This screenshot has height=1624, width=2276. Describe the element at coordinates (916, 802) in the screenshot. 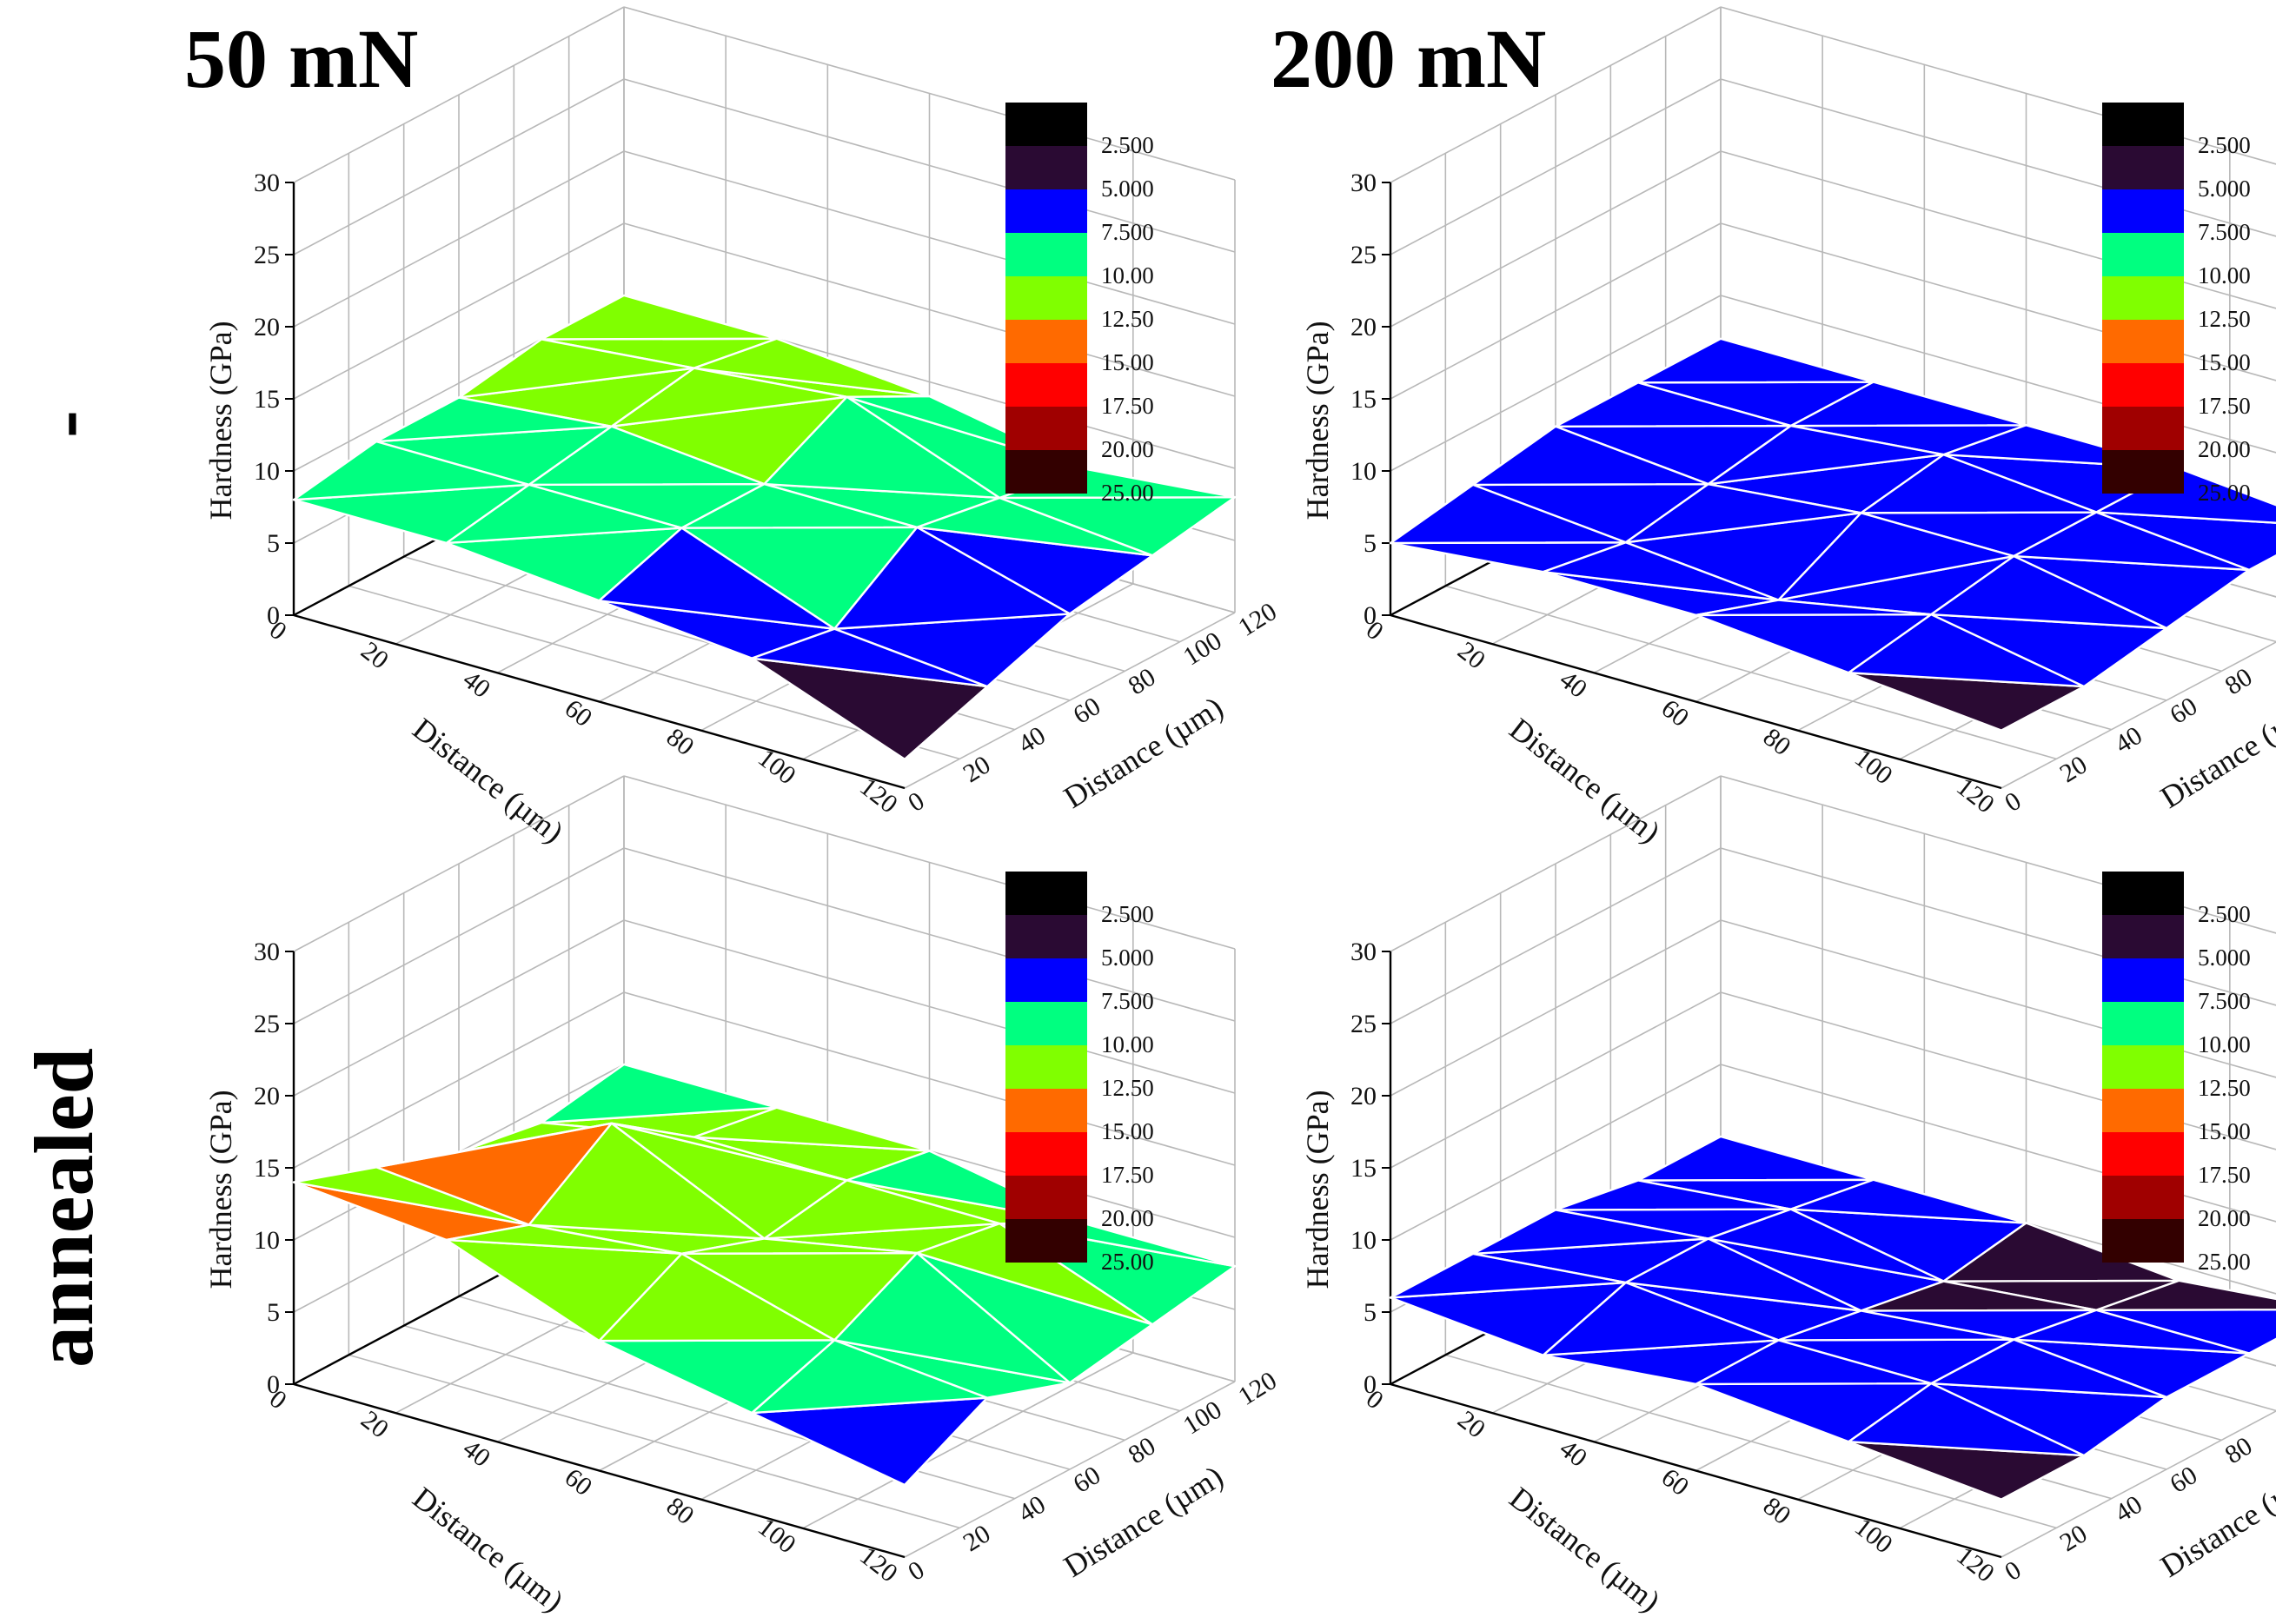

I see `y-tick-label: 0` at that location.